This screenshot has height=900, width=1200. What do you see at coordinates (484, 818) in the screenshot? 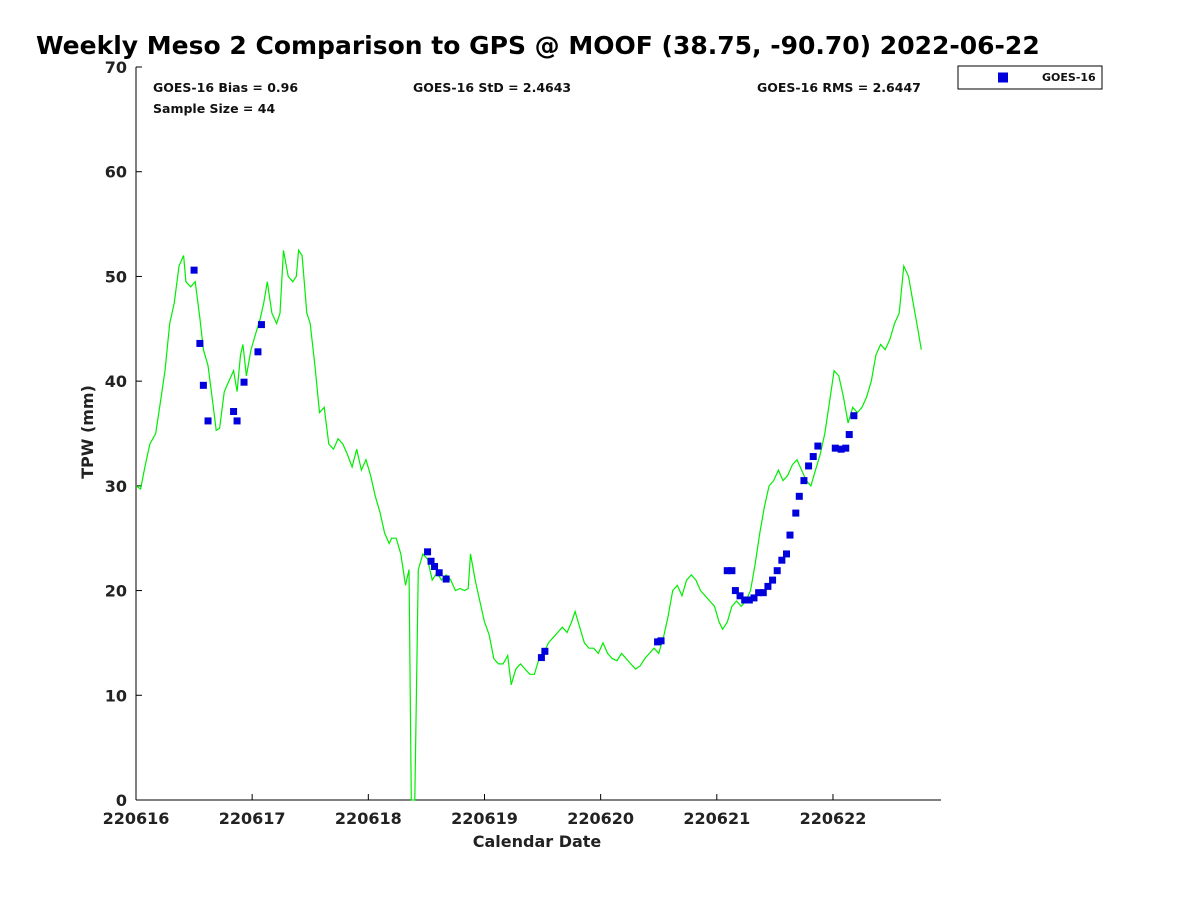
I see `x-tick-label: 220619` at bounding box center [484, 818].